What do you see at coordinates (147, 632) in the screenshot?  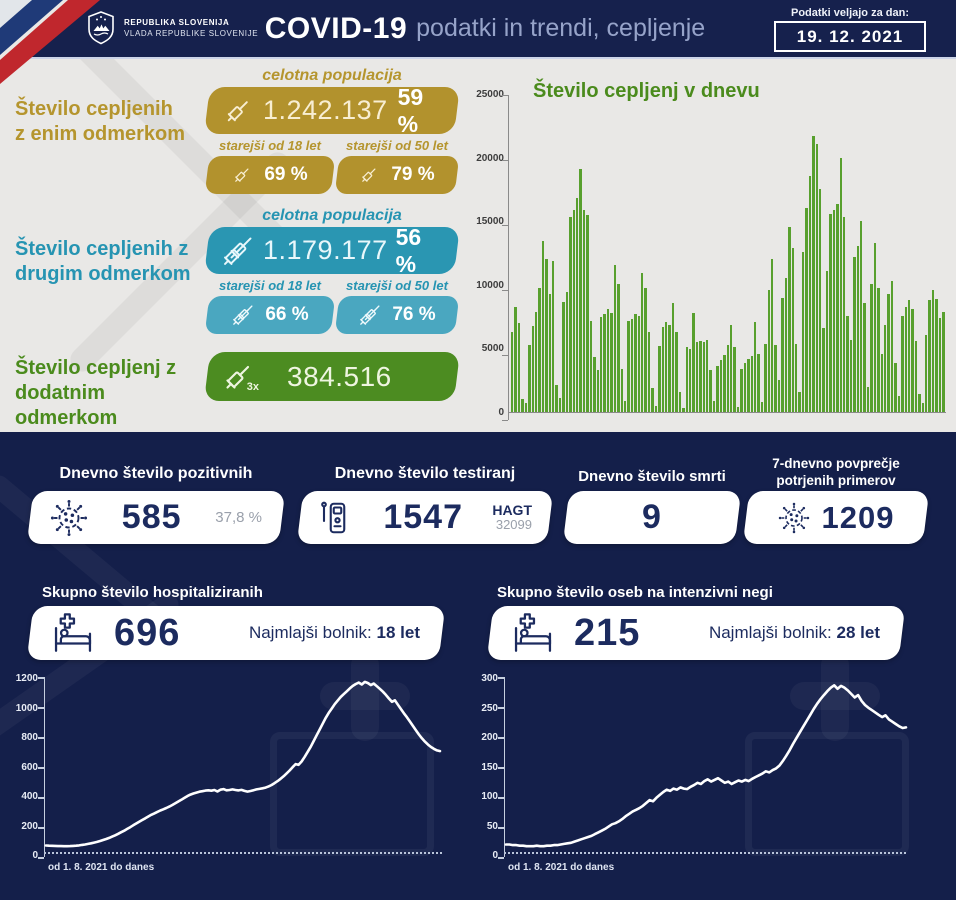 I see `hospital-value: 696` at bounding box center [147, 632].